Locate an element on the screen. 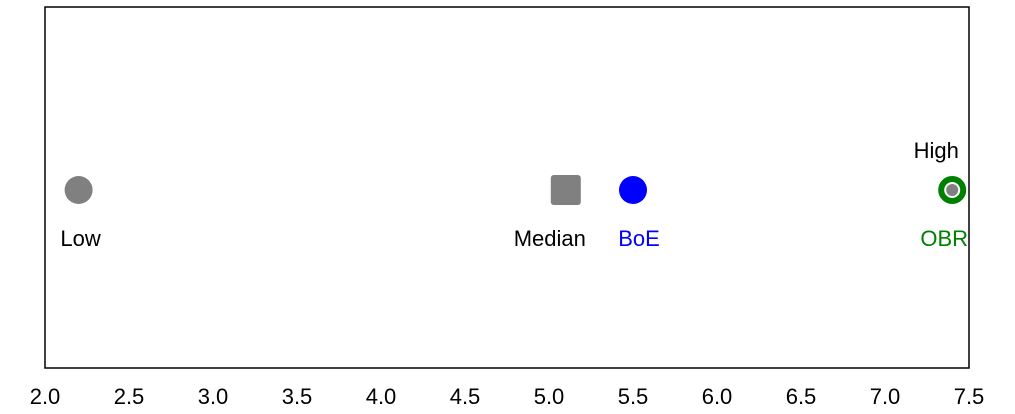 The height and width of the screenshot is (414, 1015). x-tick-label: 3.5 is located at coordinates (297, 396).